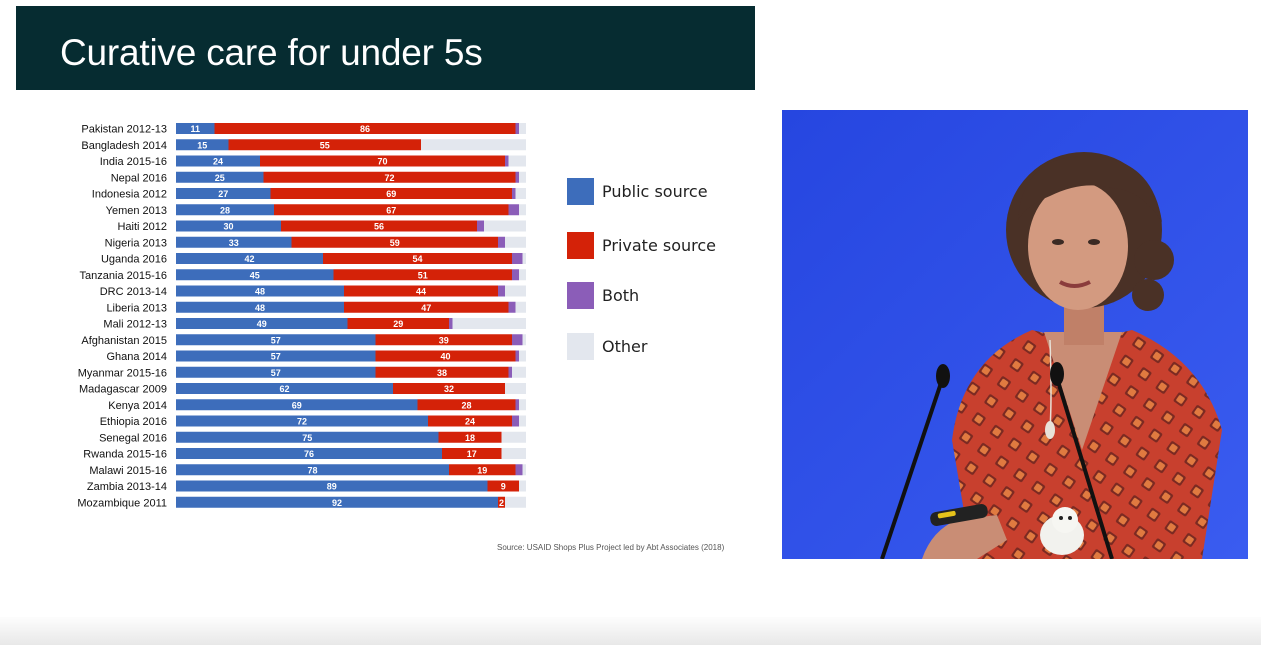 Image resolution: width=1261 pixels, height=645 pixels. What do you see at coordinates (580, 295) in the screenshot?
I see `legend-swatch-both` at bounding box center [580, 295].